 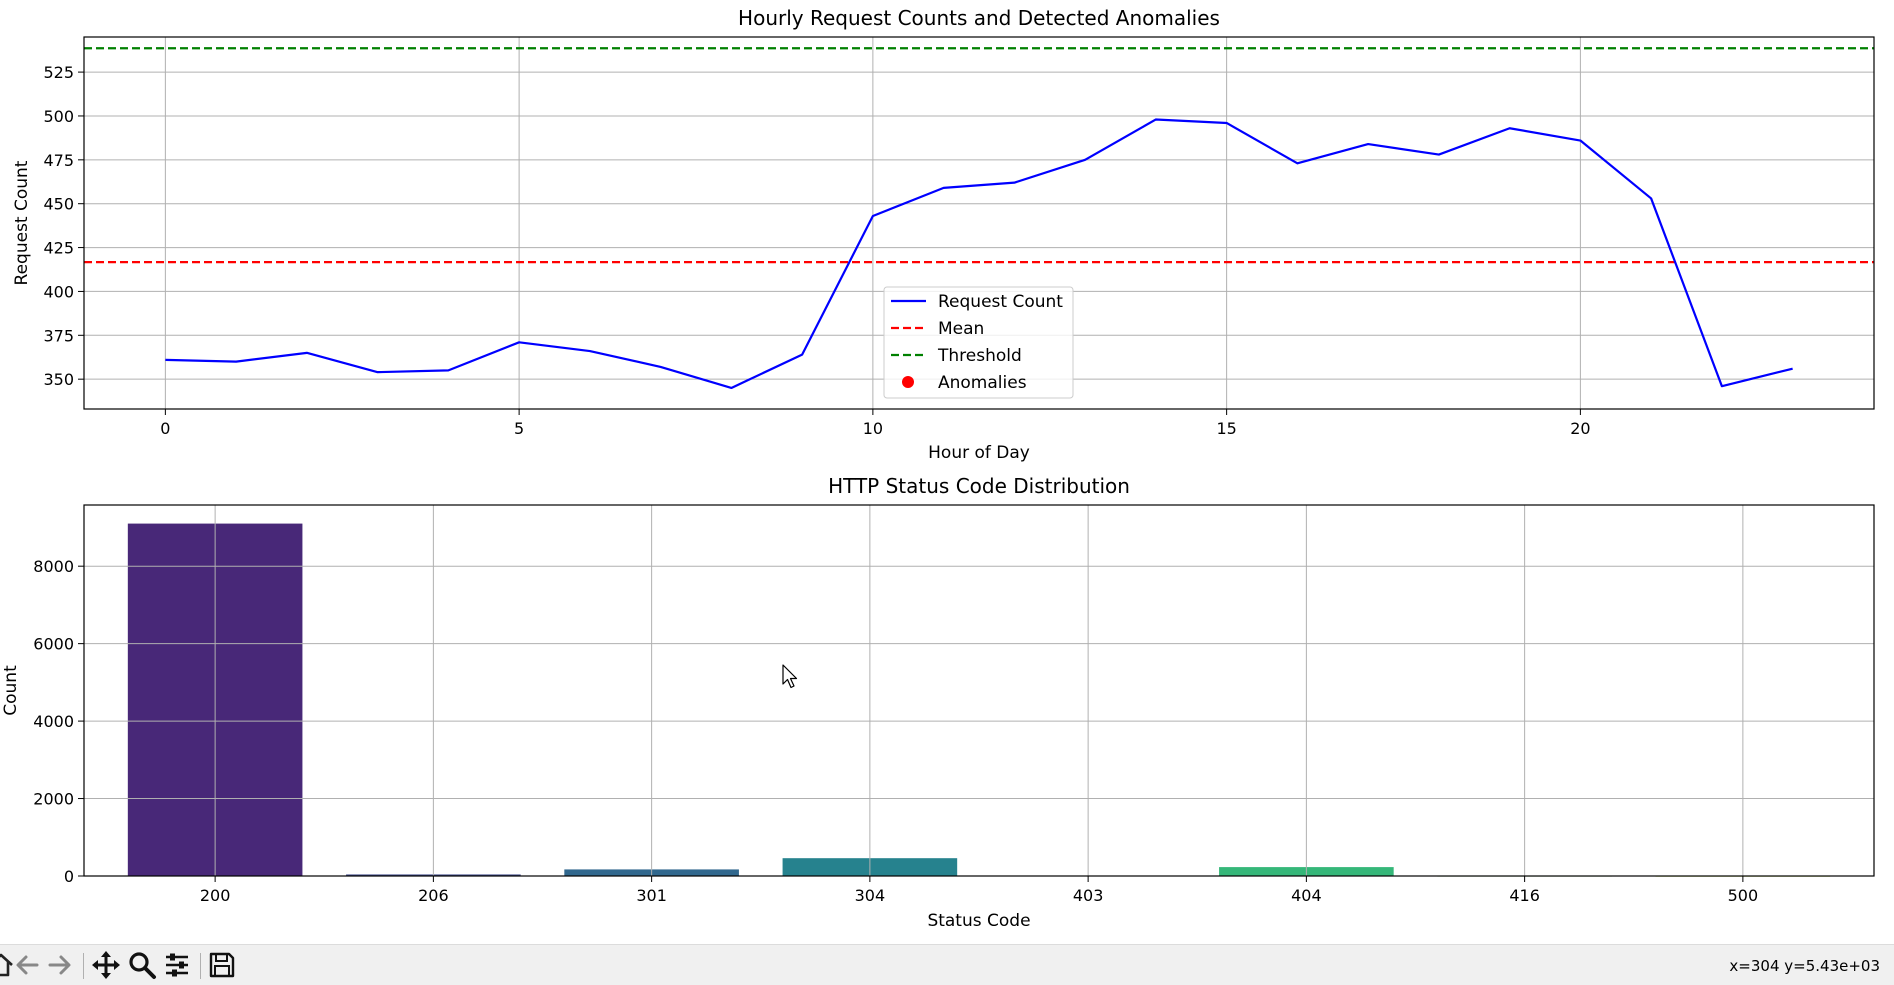 I want to click on zoom-icon, so click(x=142, y=965).